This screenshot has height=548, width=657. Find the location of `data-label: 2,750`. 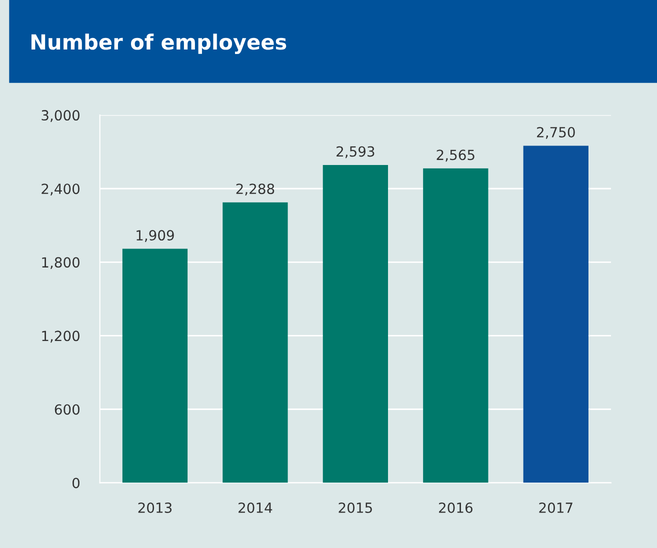

data-label: 2,750 is located at coordinates (556, 132).